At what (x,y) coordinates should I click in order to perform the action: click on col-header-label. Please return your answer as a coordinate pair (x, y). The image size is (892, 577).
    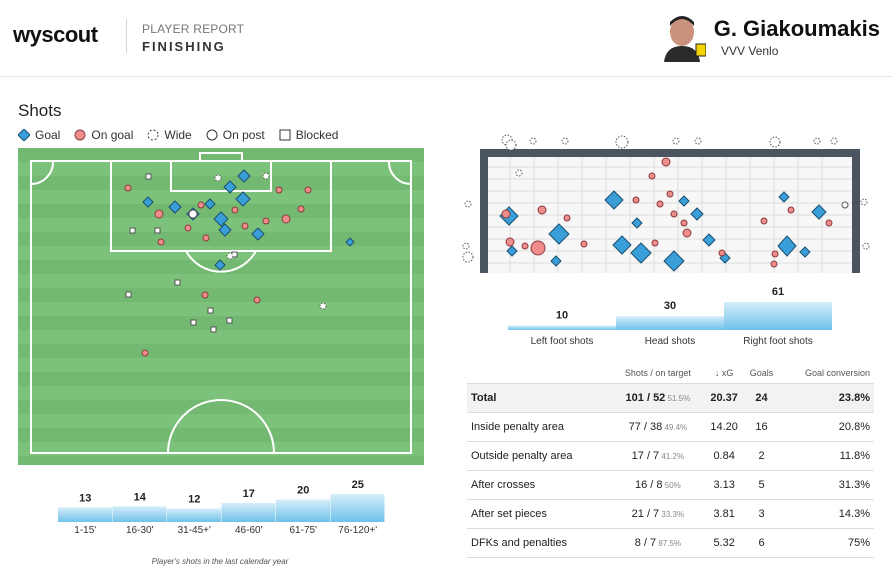
    Looking at the image, I should click on (539, 373).